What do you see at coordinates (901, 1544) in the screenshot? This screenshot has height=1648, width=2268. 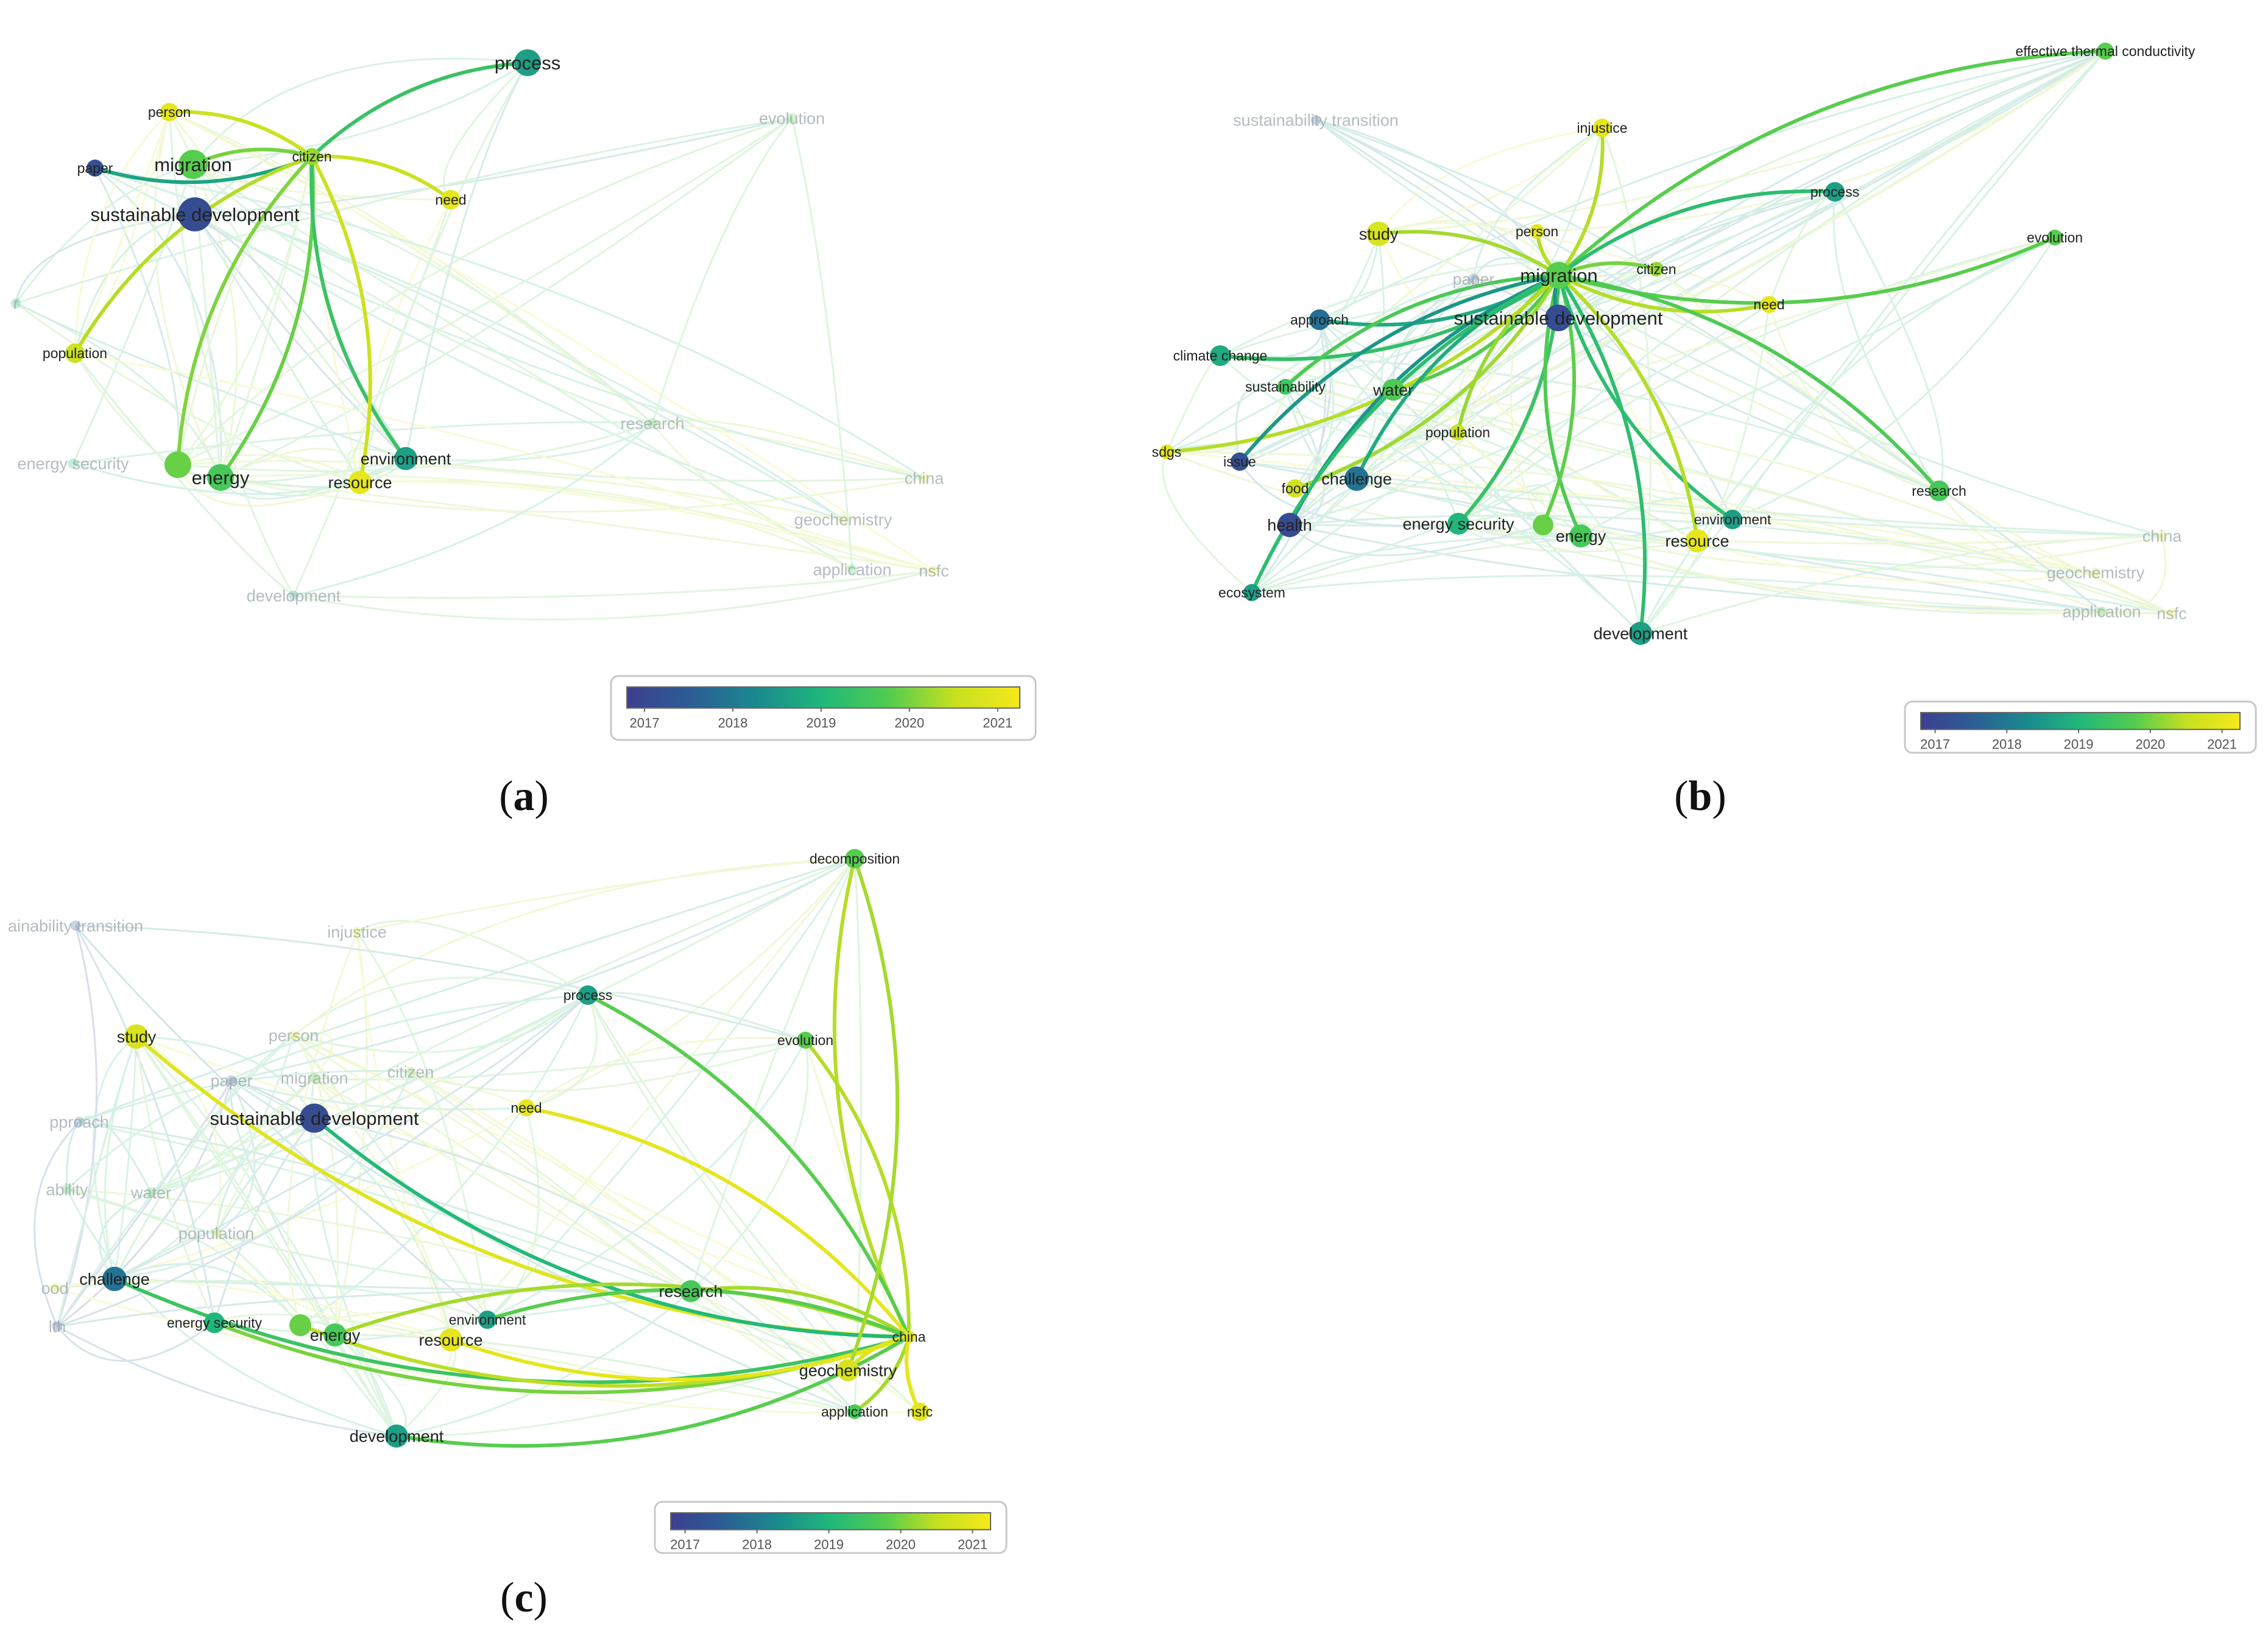 I see `legend-tick-label: 2020` at bounding box center [901, 1544].